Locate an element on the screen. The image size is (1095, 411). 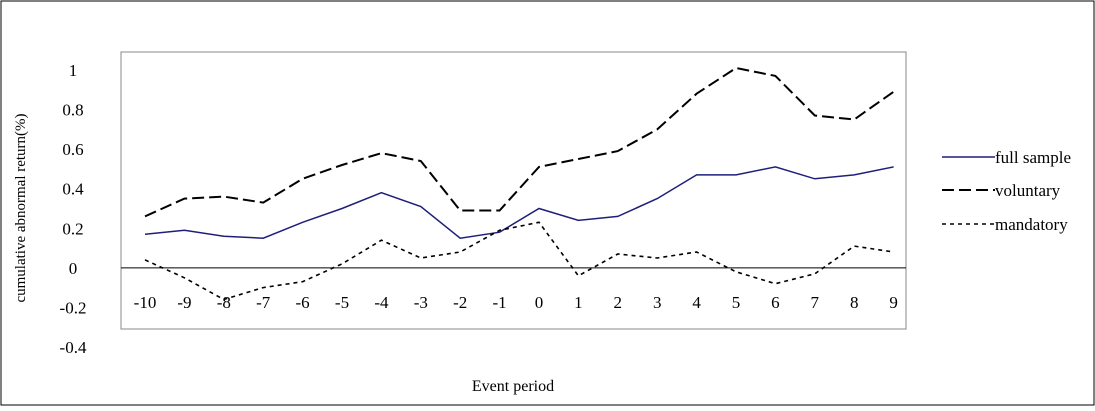
x-tick-label: -5 is located at coordinates (342, 302).